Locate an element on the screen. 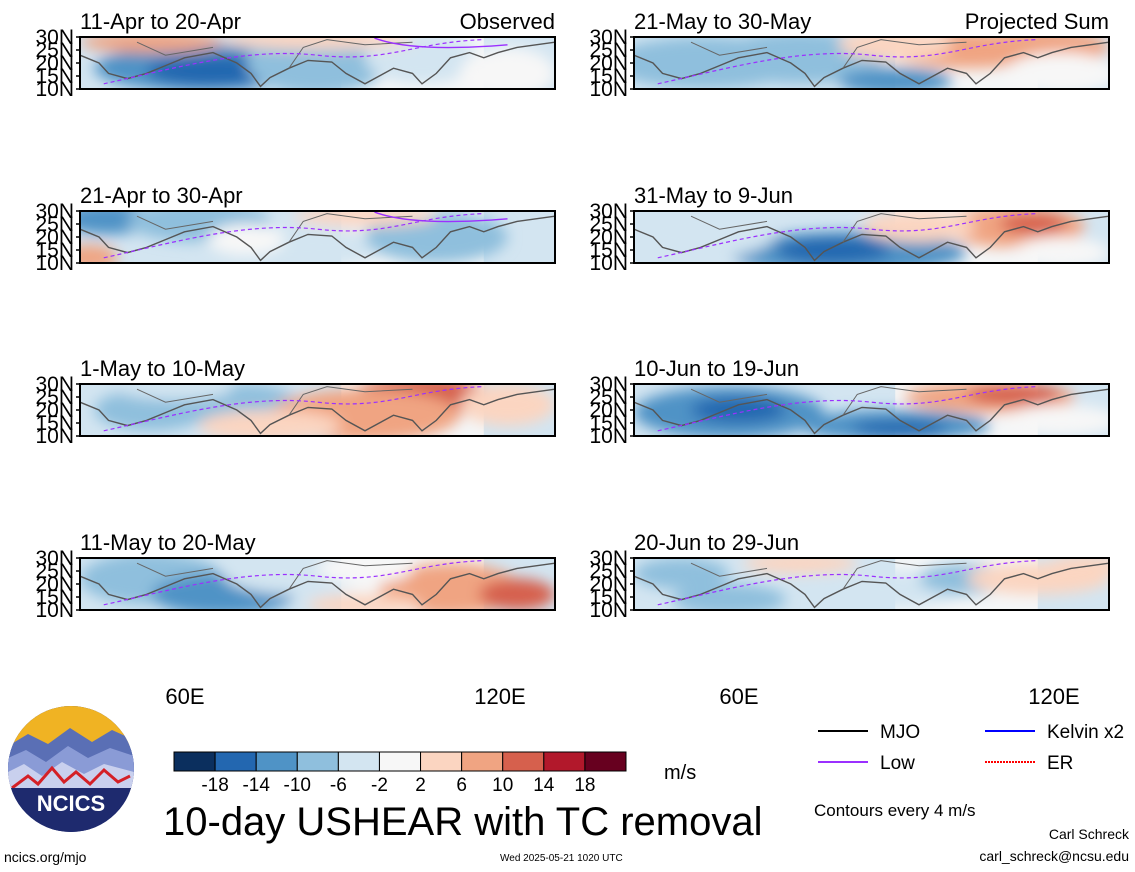 Image resolution: width=1135 pixels, height=872 pixels. colorbar-tick-label: 18 is located at coordinates (584, 785).